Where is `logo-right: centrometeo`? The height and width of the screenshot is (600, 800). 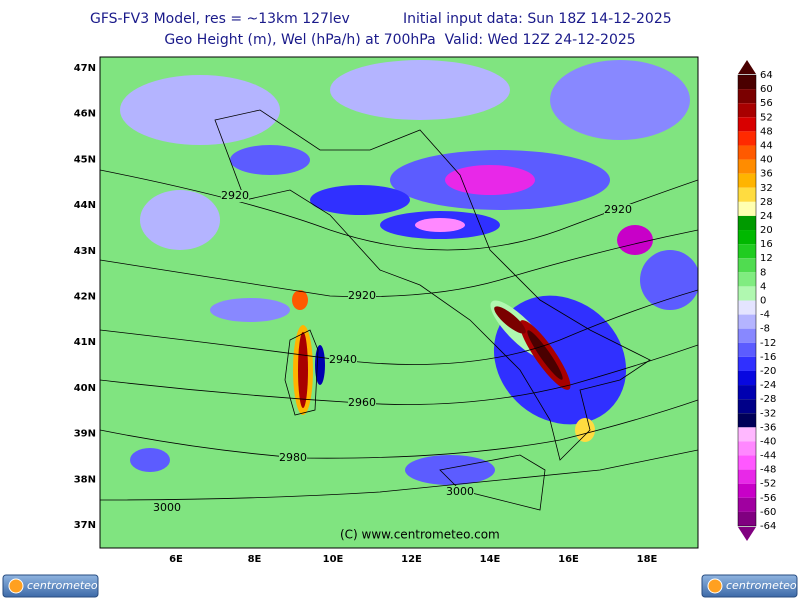
logo-right: centrometeo is located at coordinates (749, 586).